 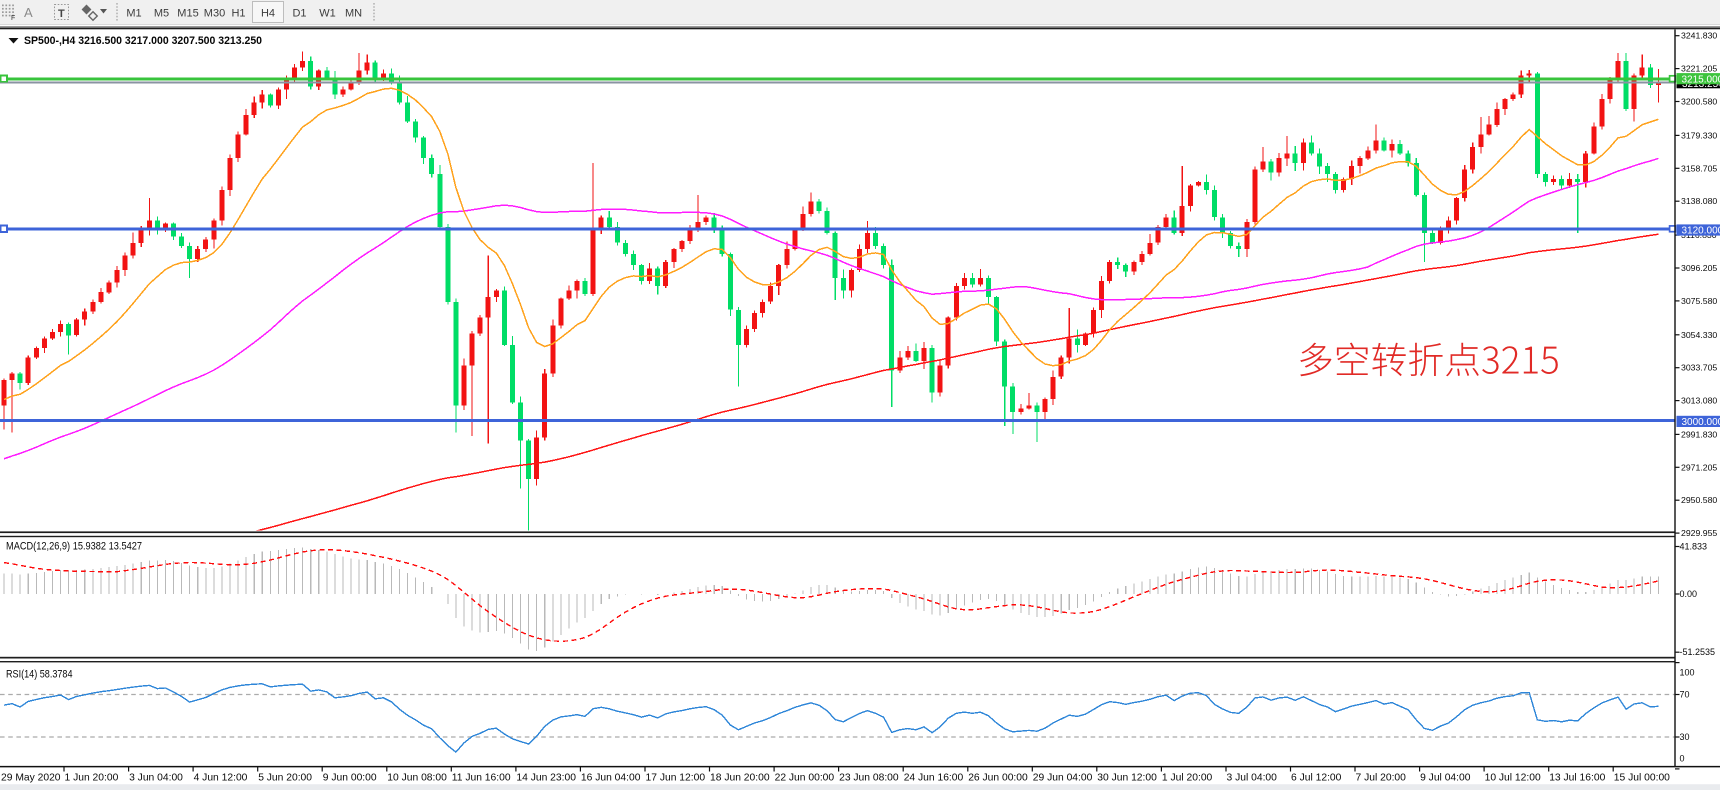 What do you see at coordinates (1701, 231) in the screenshot?
I see `svg-text: 3120.000` at bounding box center [1701, 231].